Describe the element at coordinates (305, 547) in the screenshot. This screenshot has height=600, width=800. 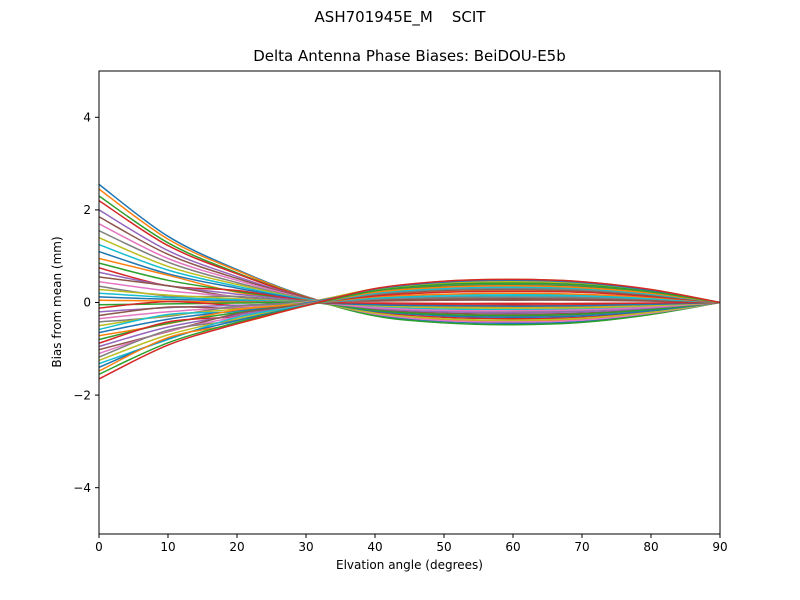
I see `x-tick-label: 30` at that location.